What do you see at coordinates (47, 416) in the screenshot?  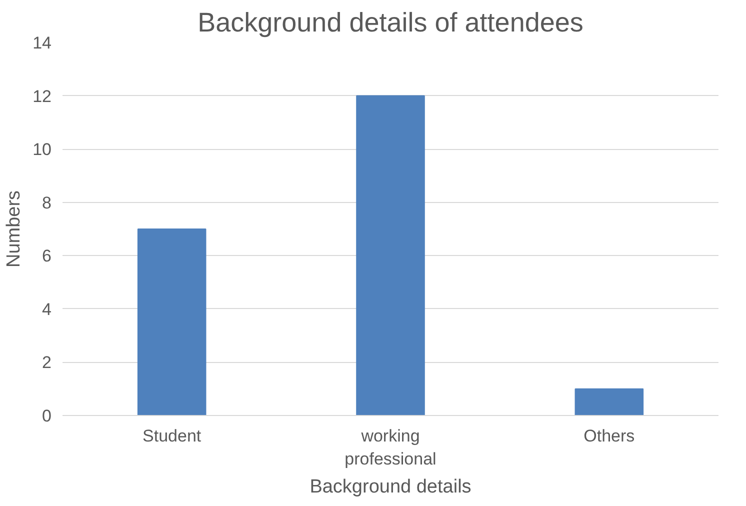 I see `y-tick-label: 0` at bounding box center [47, 416].